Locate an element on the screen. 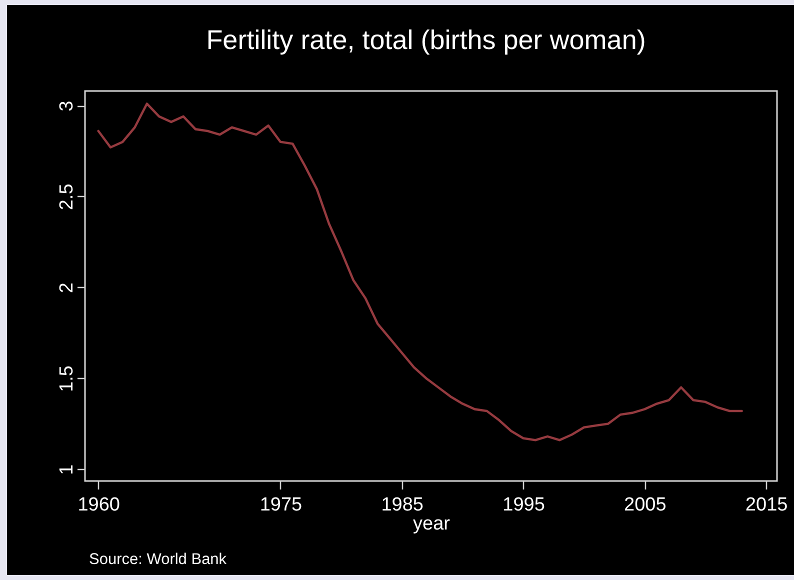 The image size is (794, 580). x-tick-label: 1985 is located at coordinates (402, 505).